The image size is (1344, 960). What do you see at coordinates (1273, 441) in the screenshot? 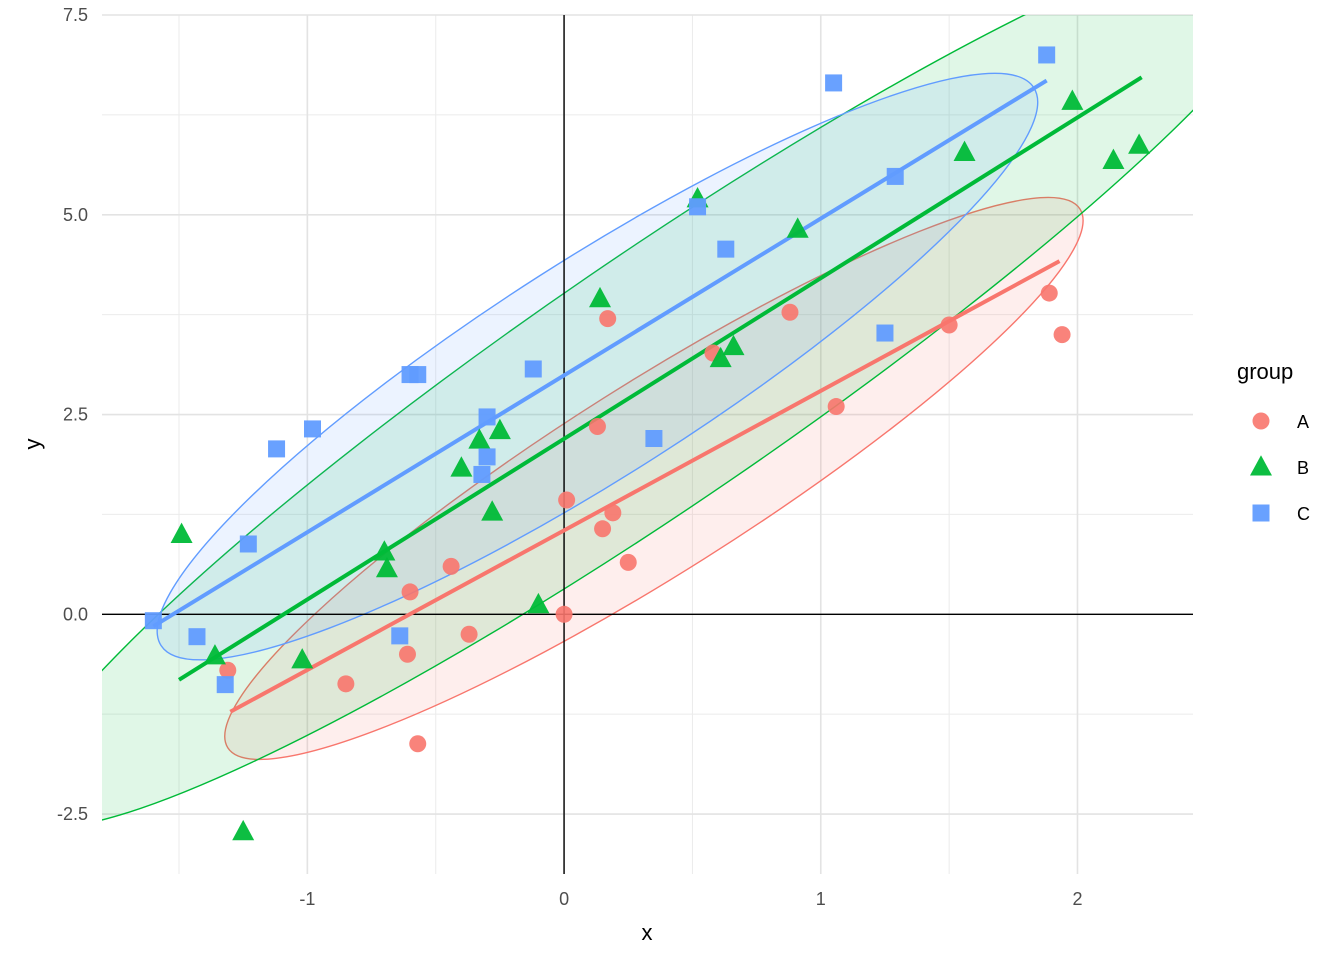
I see `legend: group A B C` at bounding box center [1273, 441].